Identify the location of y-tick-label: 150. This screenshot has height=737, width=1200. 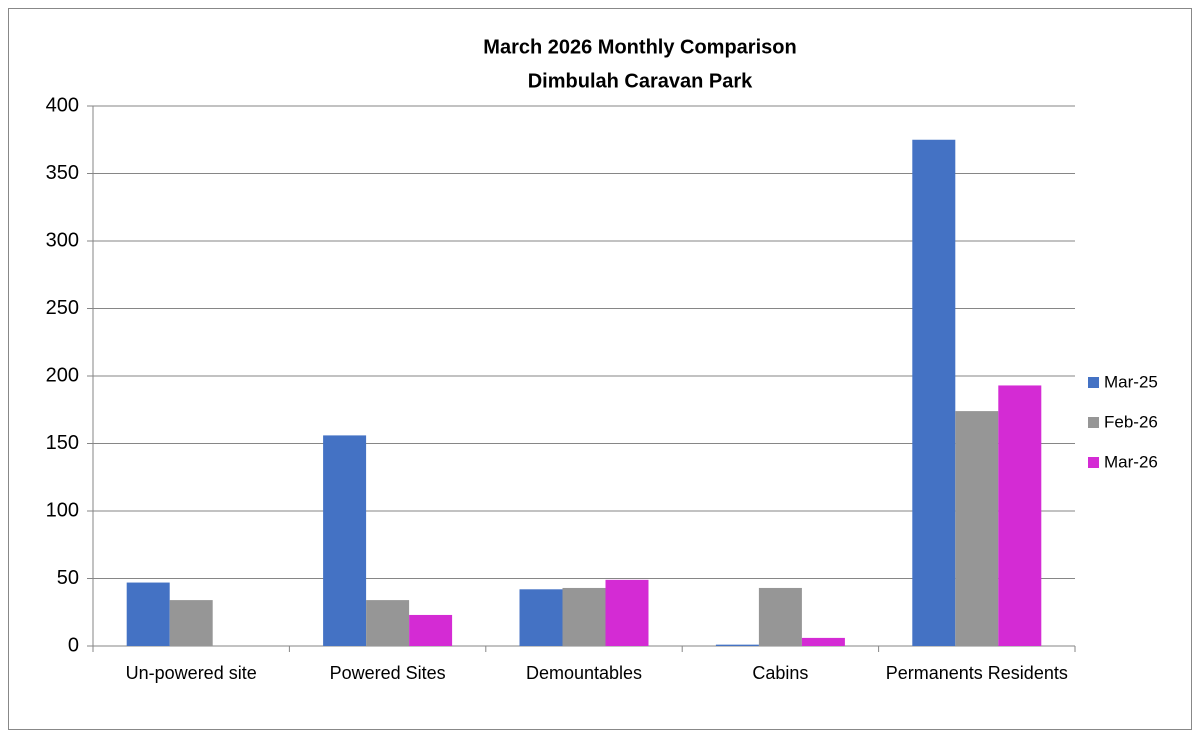
(62, 443).